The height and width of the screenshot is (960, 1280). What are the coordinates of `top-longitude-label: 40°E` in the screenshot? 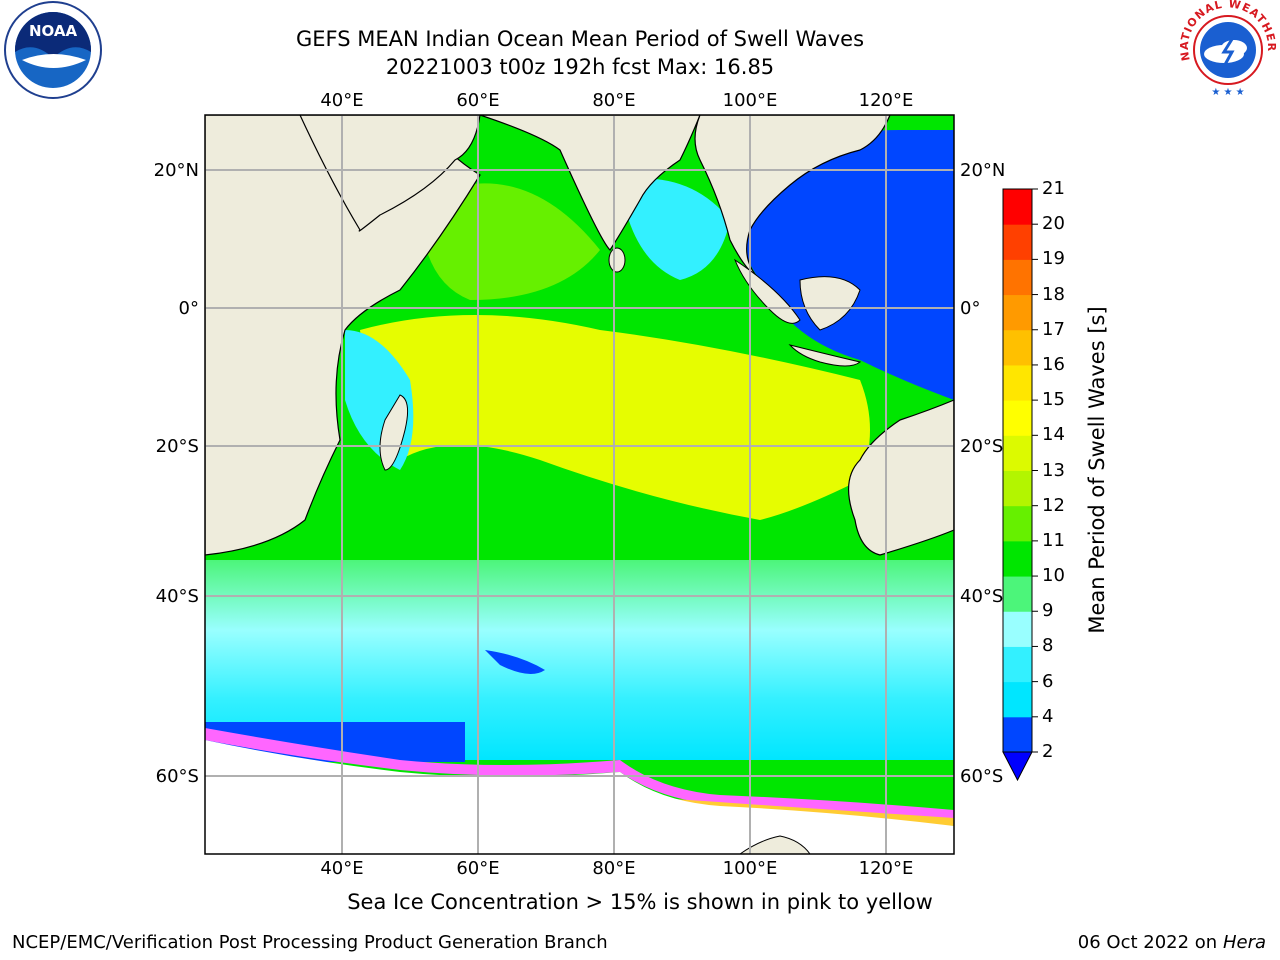 It's located at (342, 100).